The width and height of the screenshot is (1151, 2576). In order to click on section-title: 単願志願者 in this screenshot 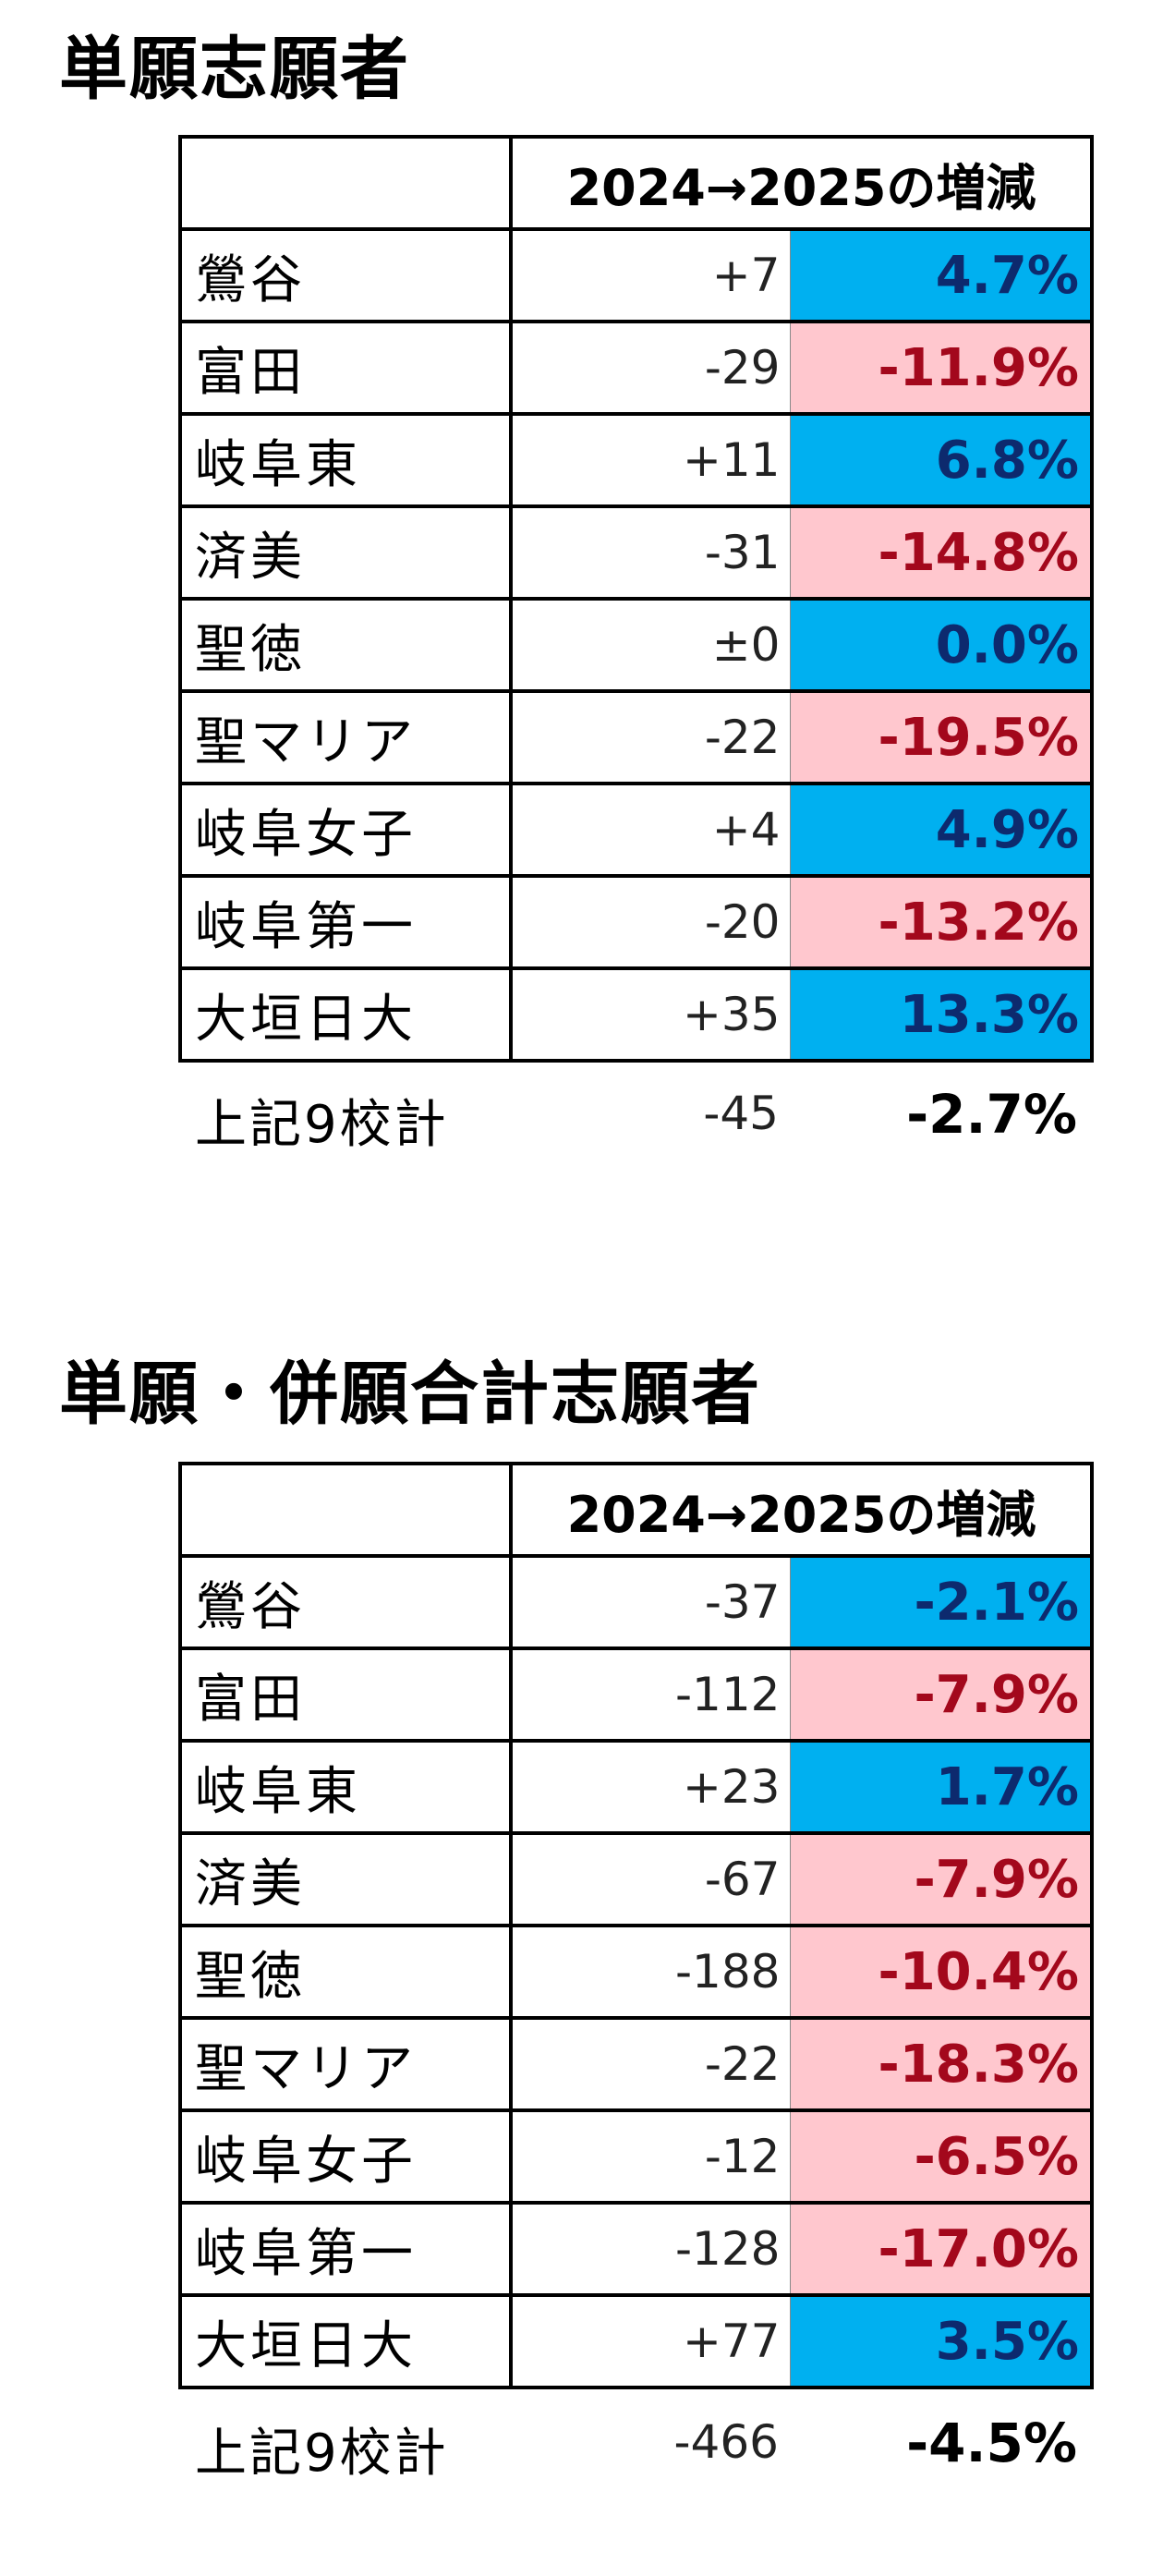, I will do `click(234, 69)`.